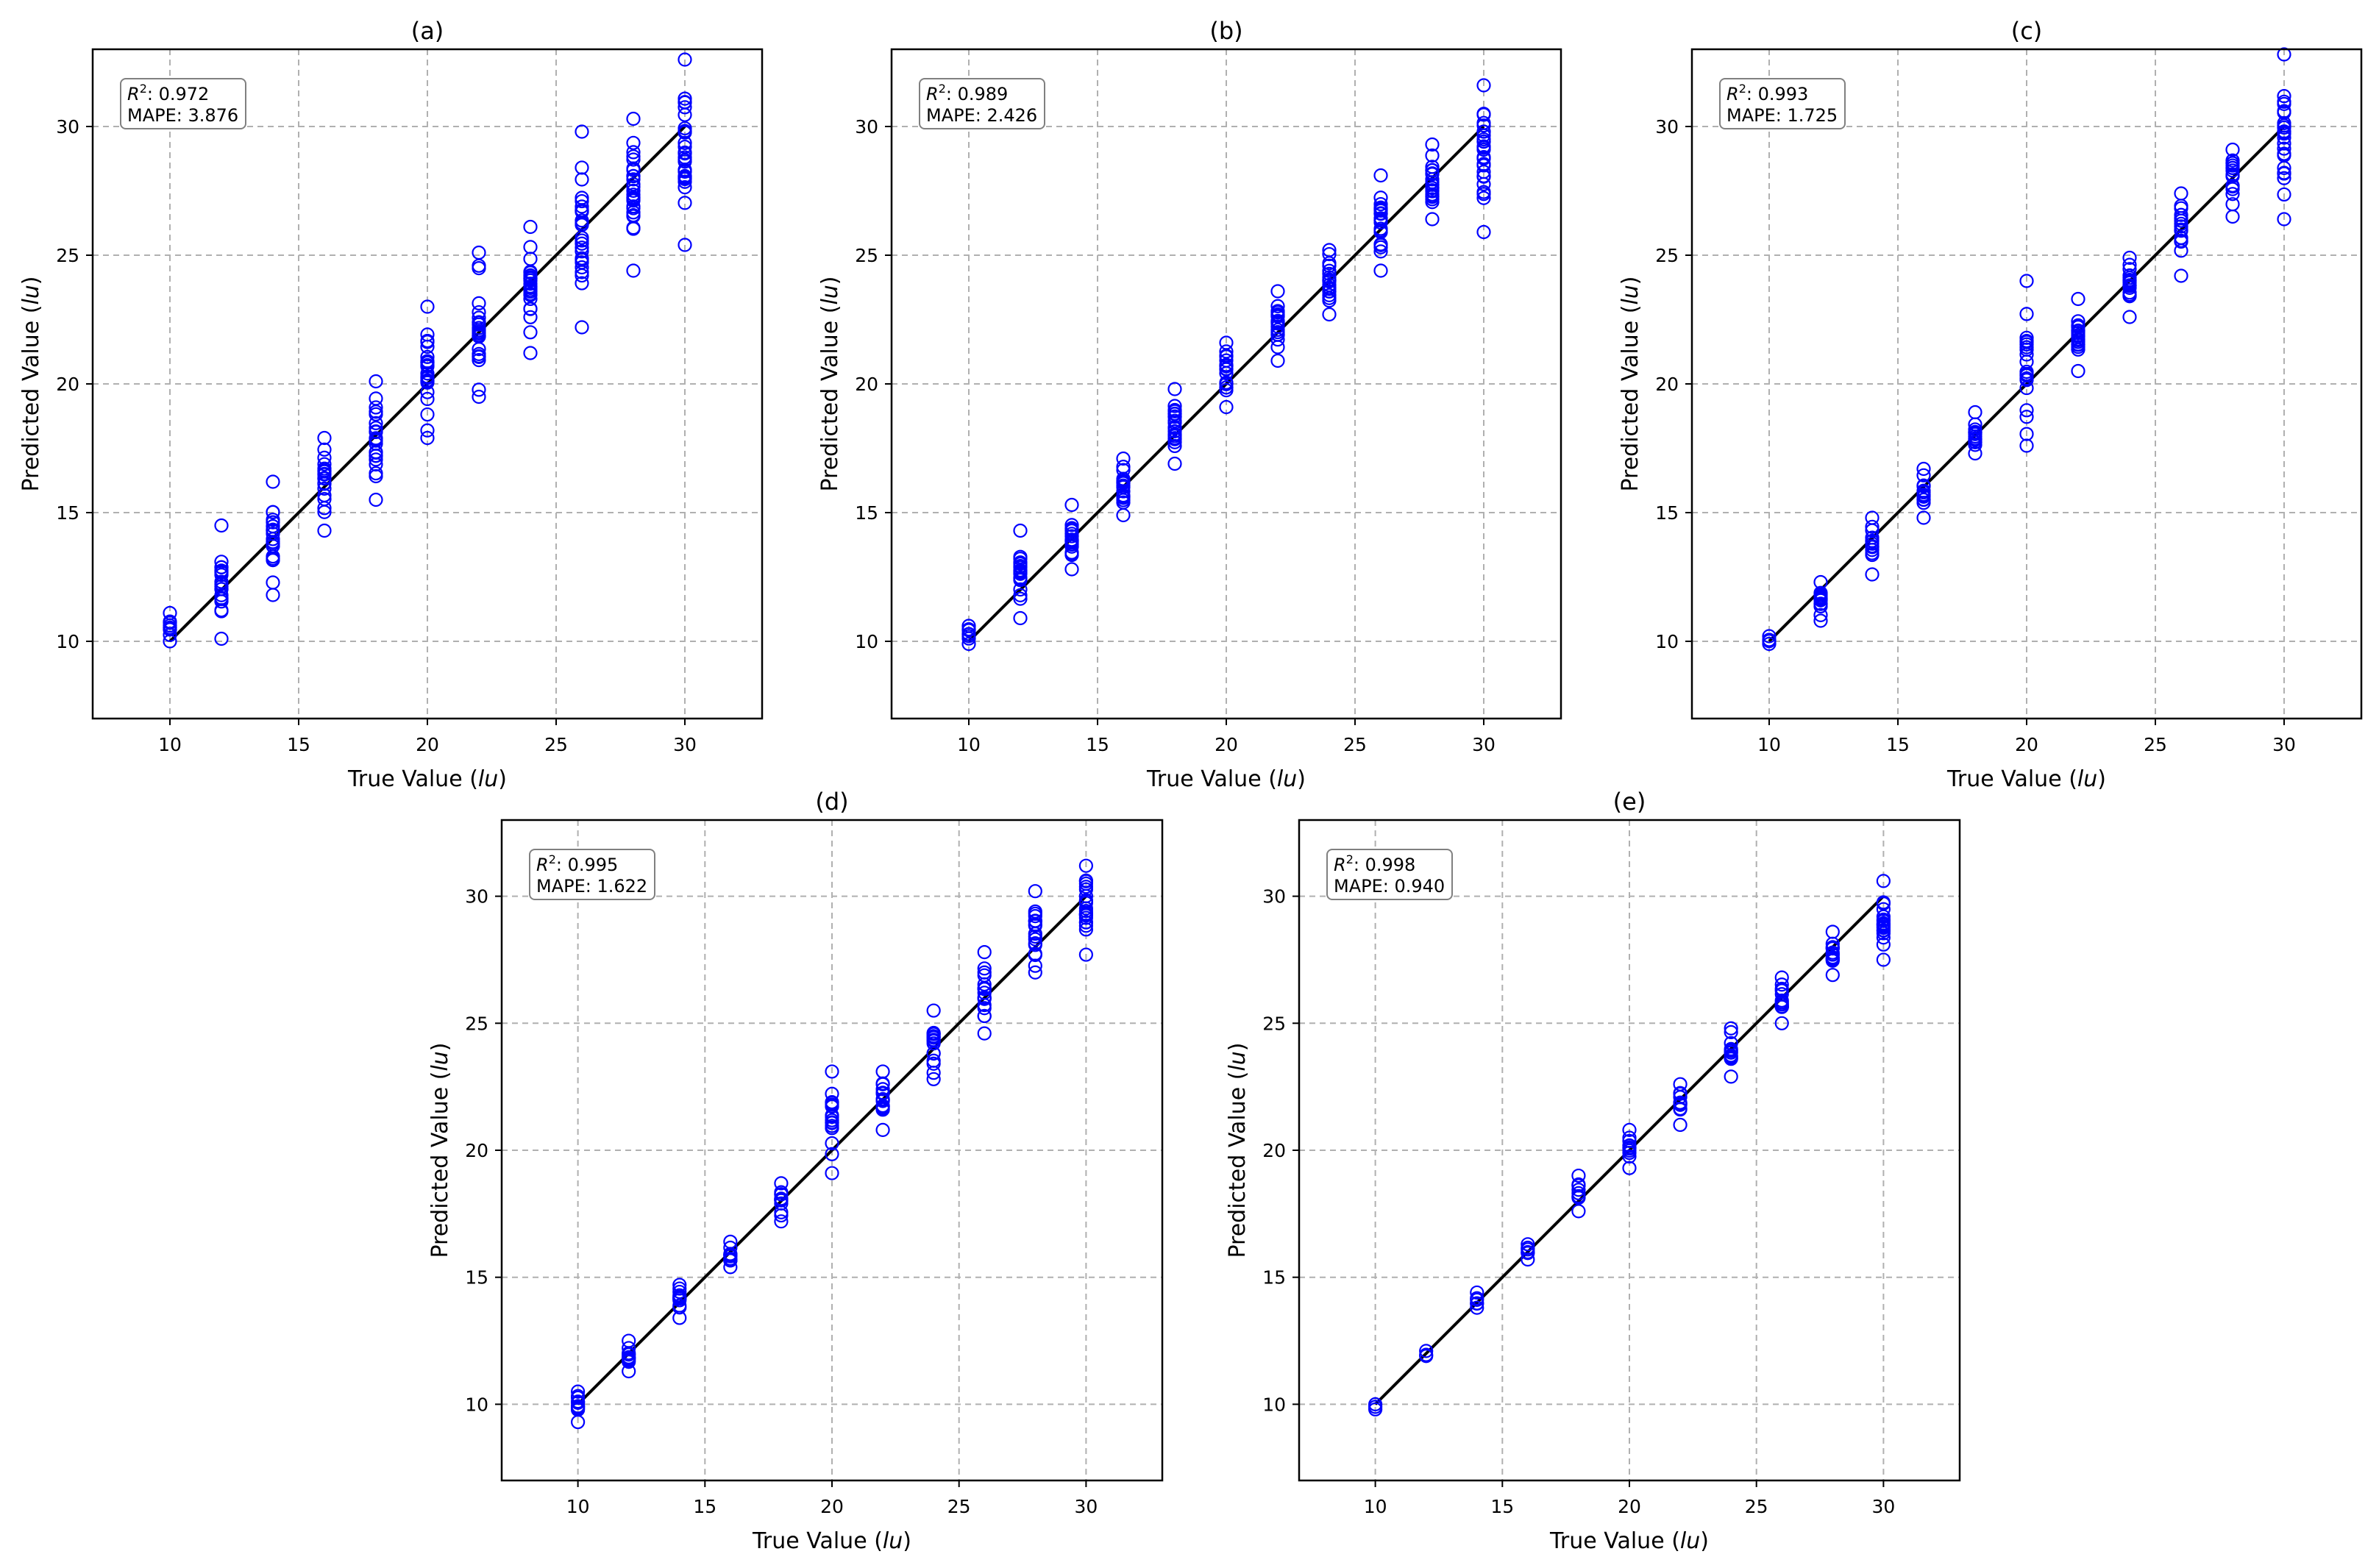 The image size is (2379, 1568). Describe the element at coordinates (1226, 744) in the screenshot. I see `x-tick-label: 20` at that location.